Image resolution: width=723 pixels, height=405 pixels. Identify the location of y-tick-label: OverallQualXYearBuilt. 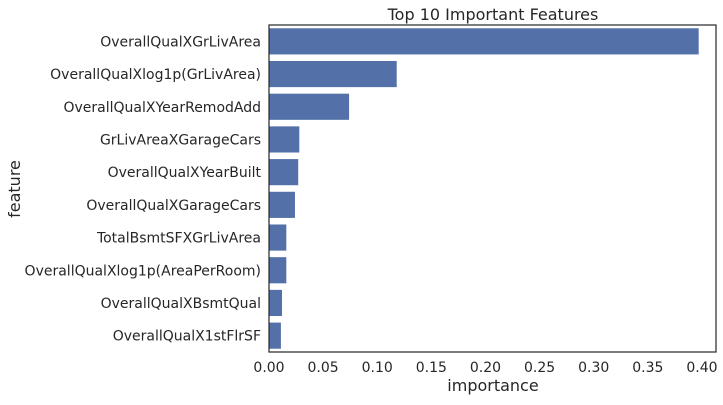
(185, 173).